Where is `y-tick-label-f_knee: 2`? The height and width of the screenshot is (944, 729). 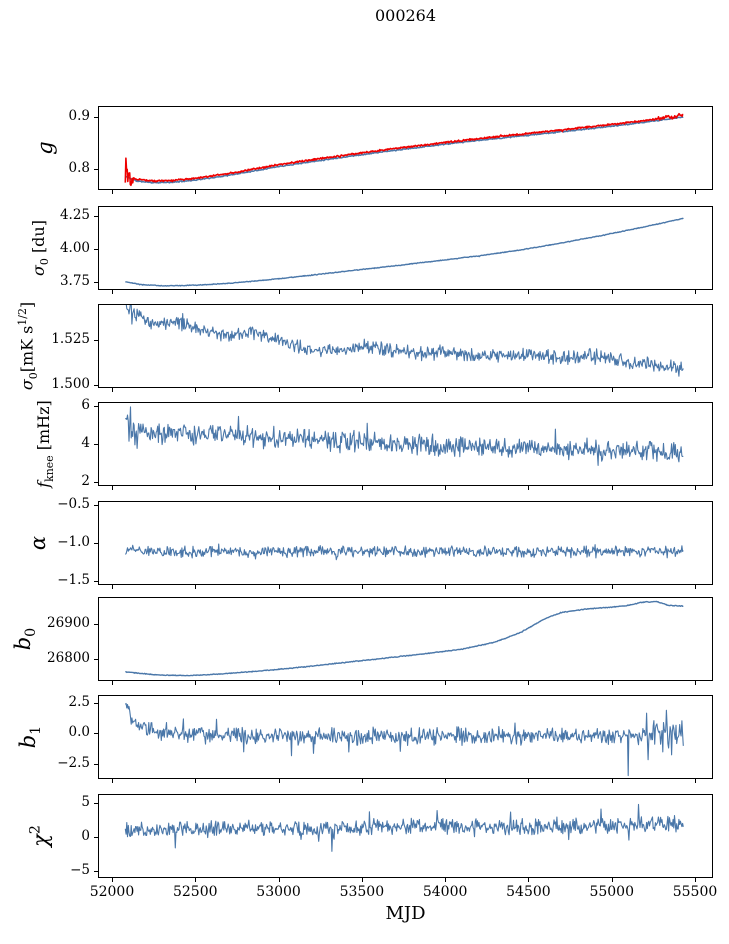
y-tick-label-f_knee: 2 is located at coordinates (85, 481).